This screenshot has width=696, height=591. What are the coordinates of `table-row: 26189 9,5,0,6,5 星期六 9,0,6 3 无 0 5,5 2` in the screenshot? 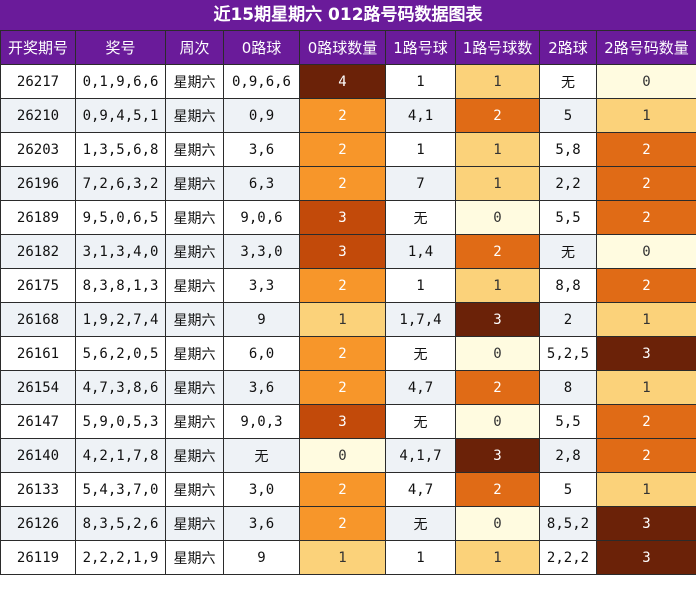 It's located at (348, 217).